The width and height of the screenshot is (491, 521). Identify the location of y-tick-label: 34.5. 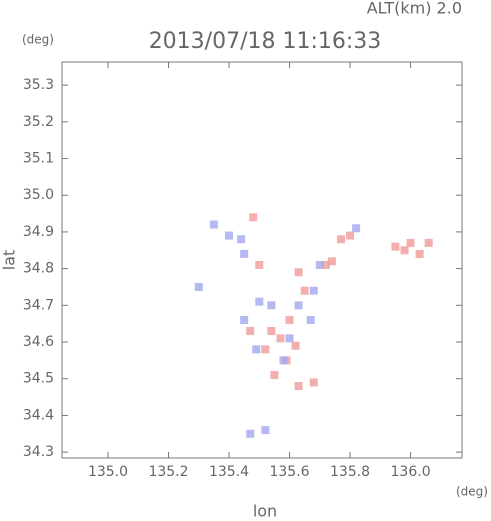
(38, 379).